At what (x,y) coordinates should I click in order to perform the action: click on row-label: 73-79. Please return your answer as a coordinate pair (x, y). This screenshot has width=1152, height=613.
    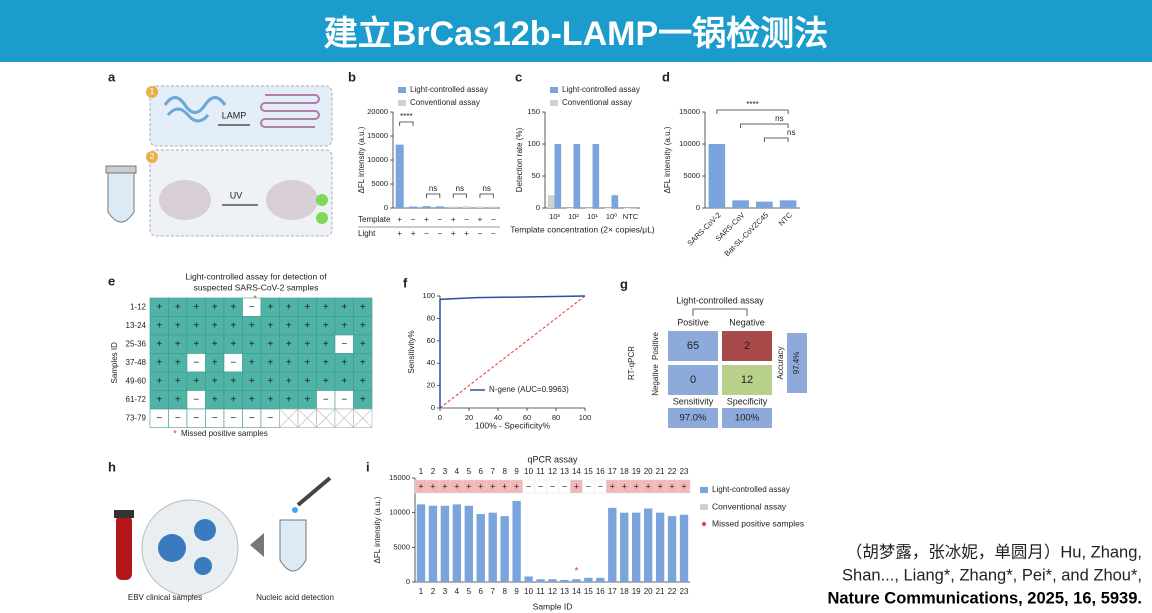
    Looking at the image, I should click on (136, 417).